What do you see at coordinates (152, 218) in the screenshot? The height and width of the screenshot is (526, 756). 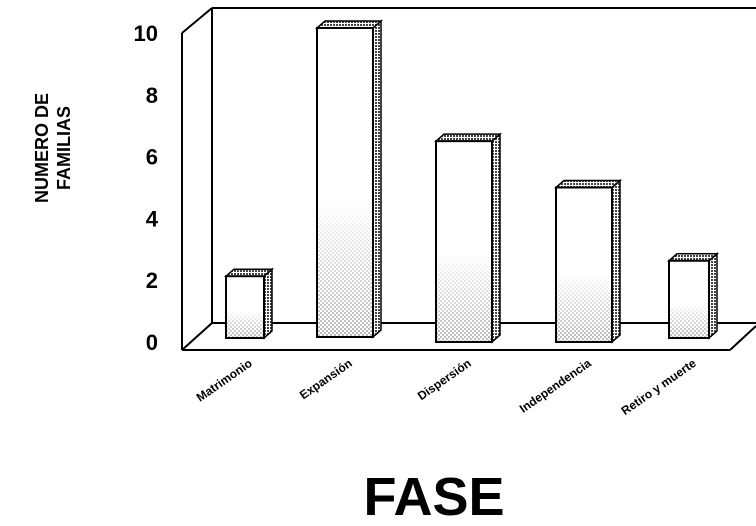 I see `y-tick-label: 4` at bounding box center [152, 218].